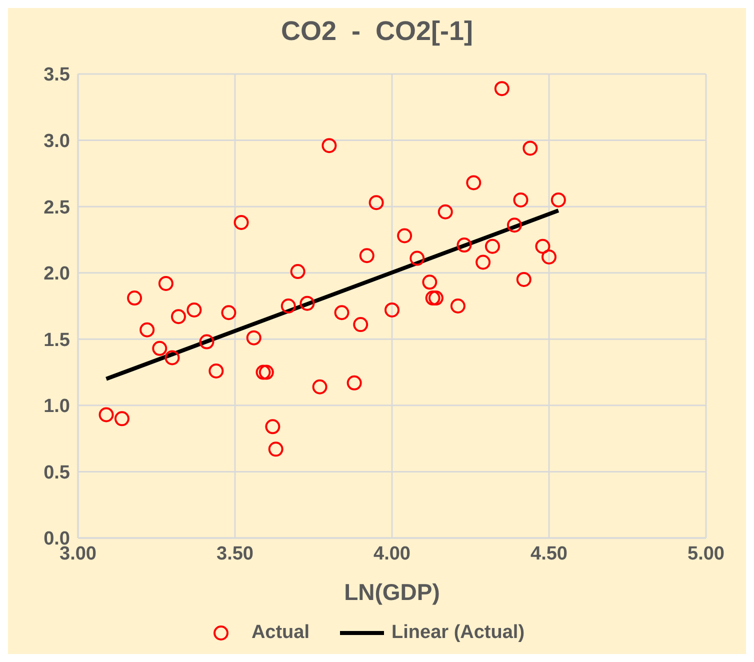 The height and width of the screenshot is (662, 754). I want to click on y-tick-label: 3.5, so click(57, 75).